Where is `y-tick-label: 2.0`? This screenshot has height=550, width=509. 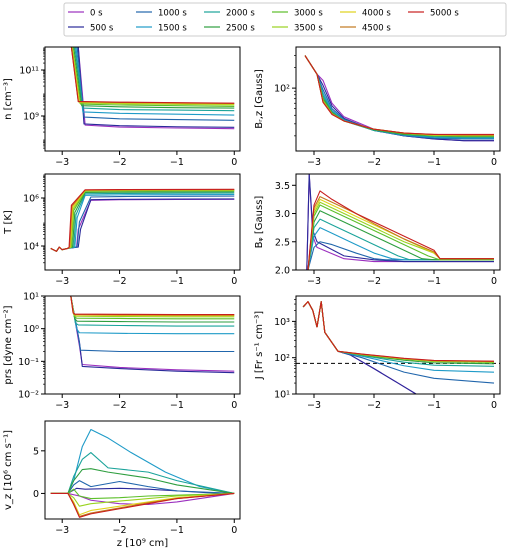 y-tick-label: 2.0 is located at coordinates (282, 271).